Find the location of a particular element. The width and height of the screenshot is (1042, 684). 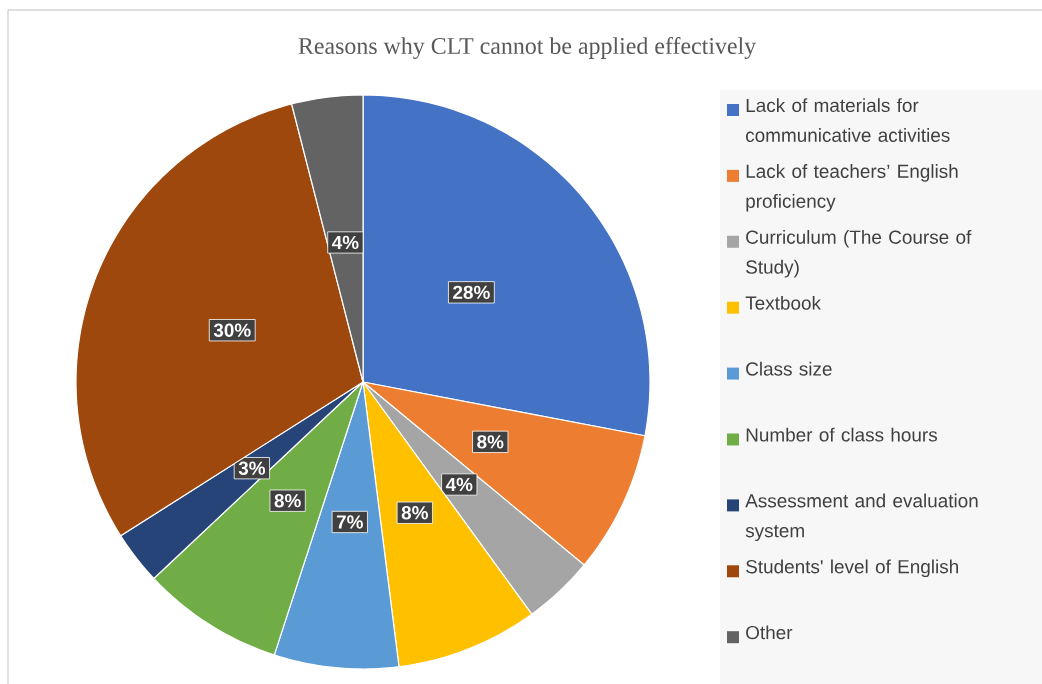

legend-label: Curriculum (The Course of Study) is located at coordinates (859, 253).